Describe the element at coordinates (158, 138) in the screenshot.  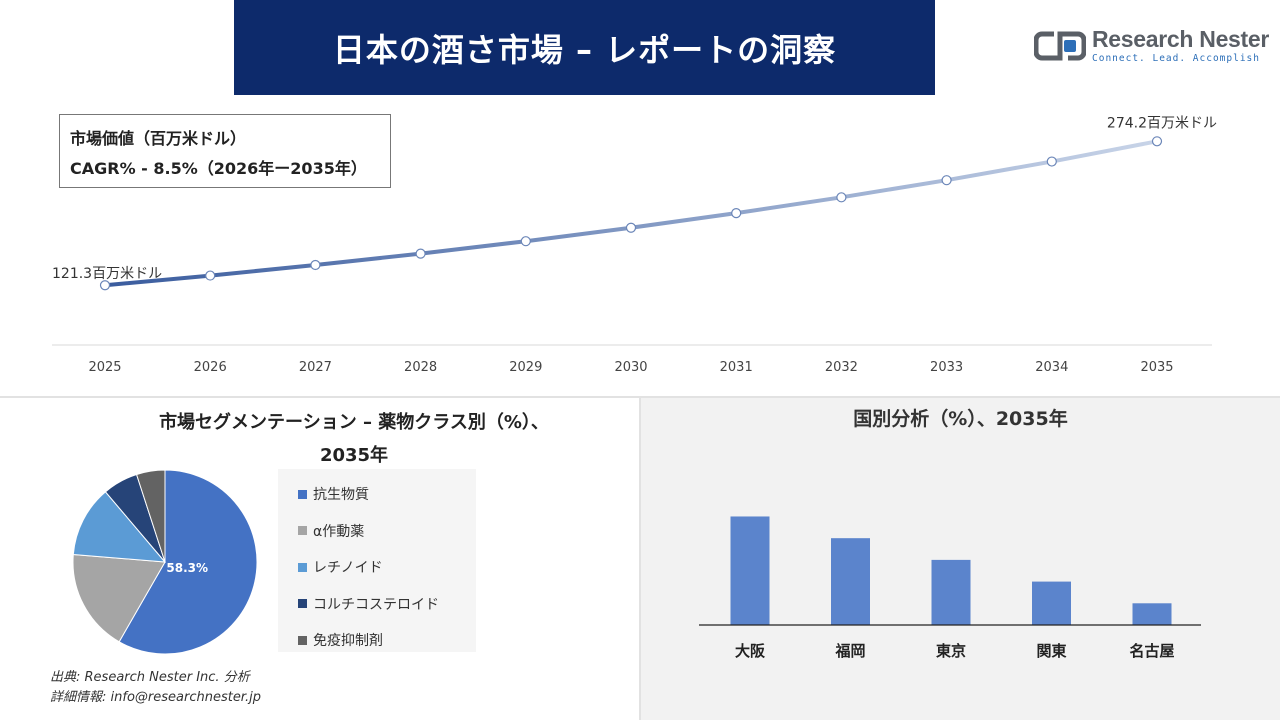
I see `info-box-title: 市場価値（百万米ドル）` at that location.